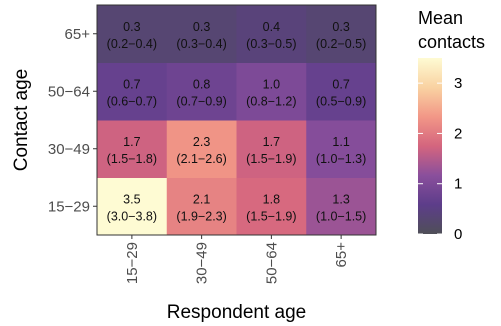  Describe the element at coordinates (201, 84) in the screenshot. I see `cell-value-30-49-50-64: 0.8` at that location.